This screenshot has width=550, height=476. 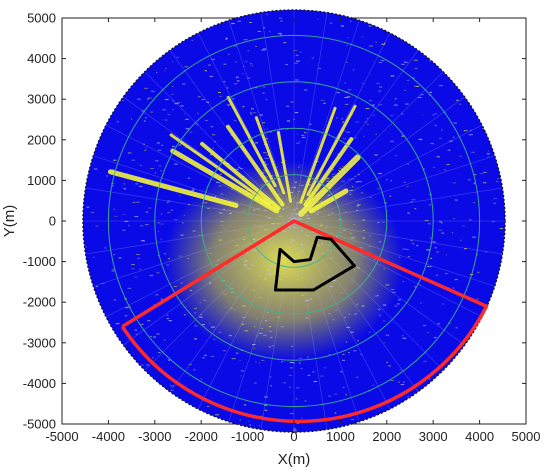 What do you see at coordinates (61, 436) in the screenshot?
I see `x-tick-label: -5000` at bounding box center [61, 436].